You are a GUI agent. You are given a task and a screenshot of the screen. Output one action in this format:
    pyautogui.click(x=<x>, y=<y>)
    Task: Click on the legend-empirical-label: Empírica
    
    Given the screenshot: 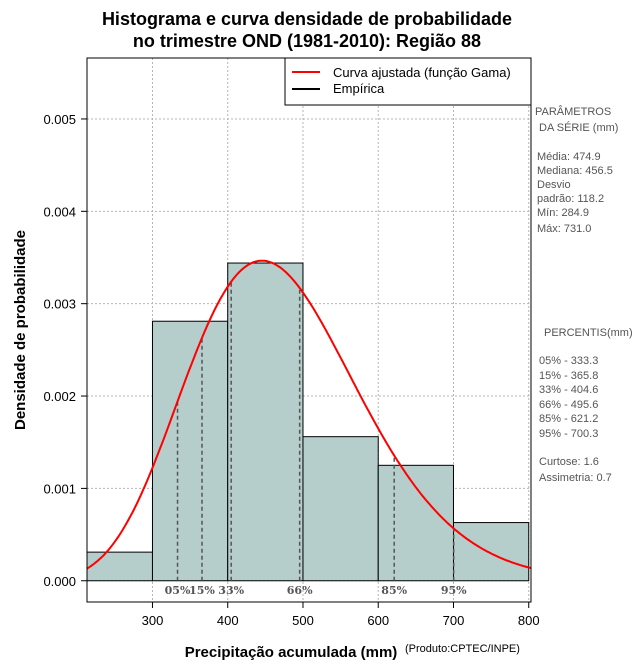 What is the action you would take?
    pyautogui.click(x=359, y=88)
    